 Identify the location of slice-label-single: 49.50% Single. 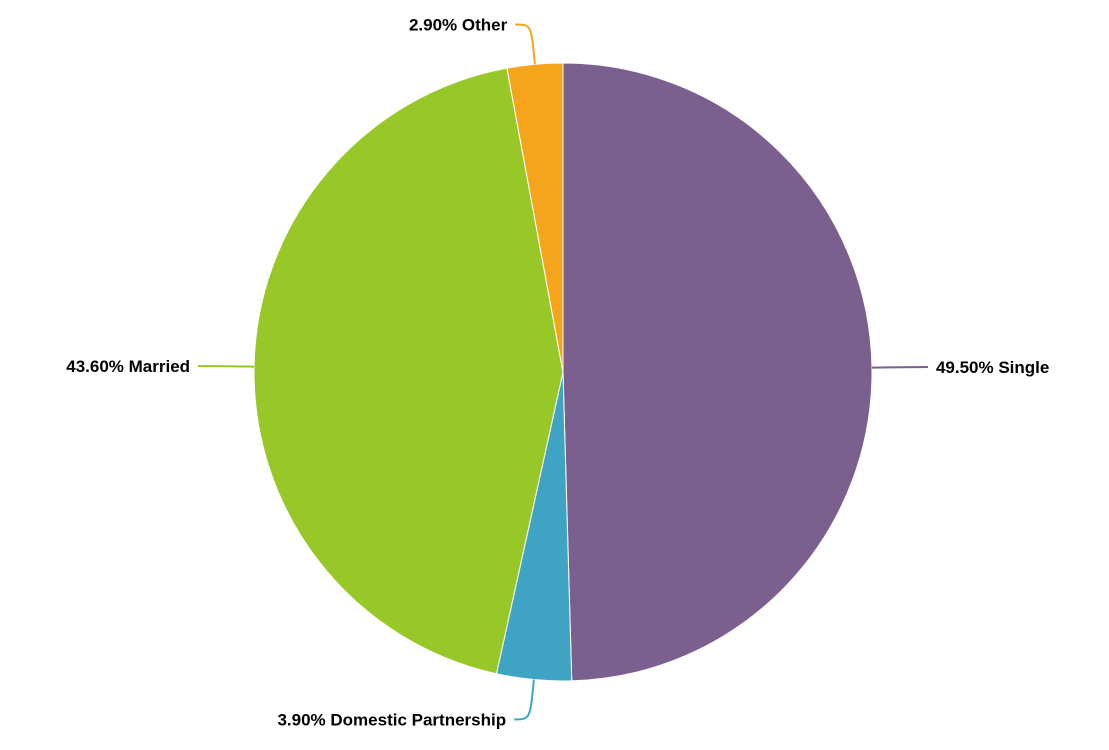
(992, 367).